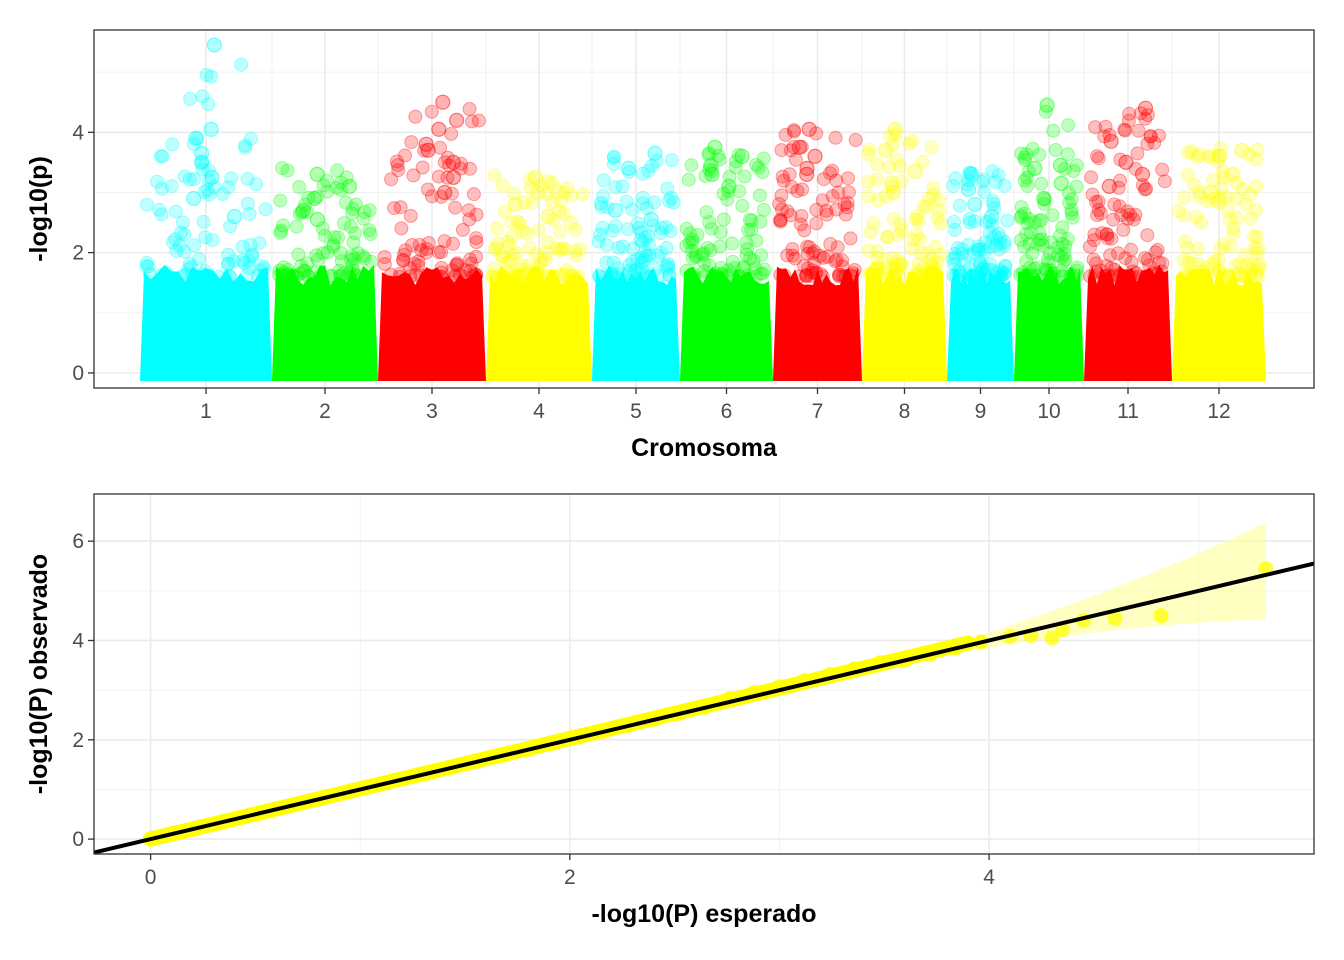 Image resolution: width=1344 pixels, height=960 pixels. I want to click on qq-tail-point, so click(1052, 638).